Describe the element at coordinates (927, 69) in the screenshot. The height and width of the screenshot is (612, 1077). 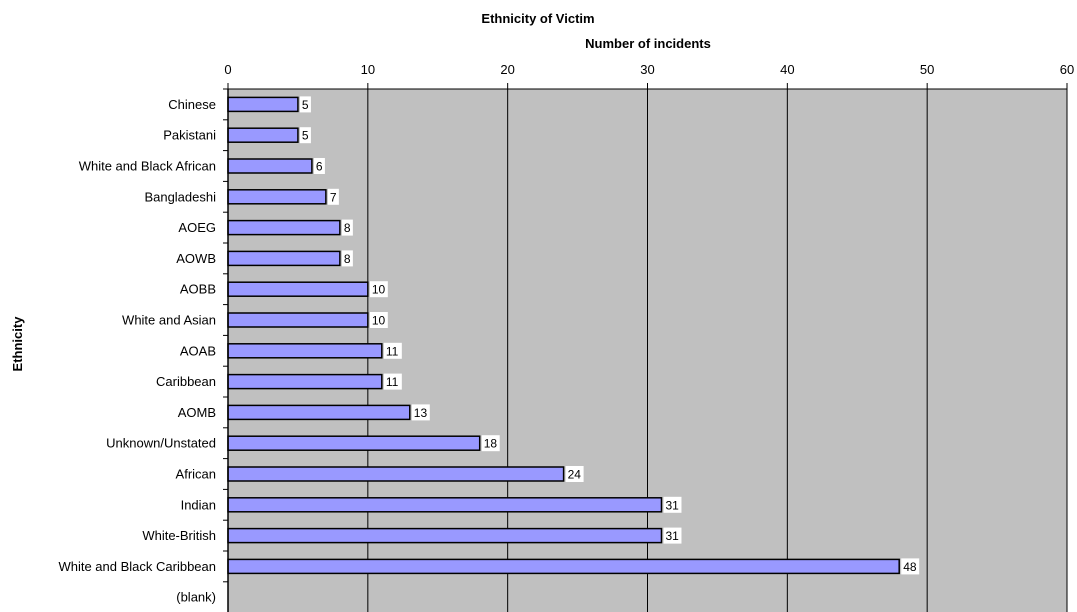
I see `x-tick-label: 50` at that location.